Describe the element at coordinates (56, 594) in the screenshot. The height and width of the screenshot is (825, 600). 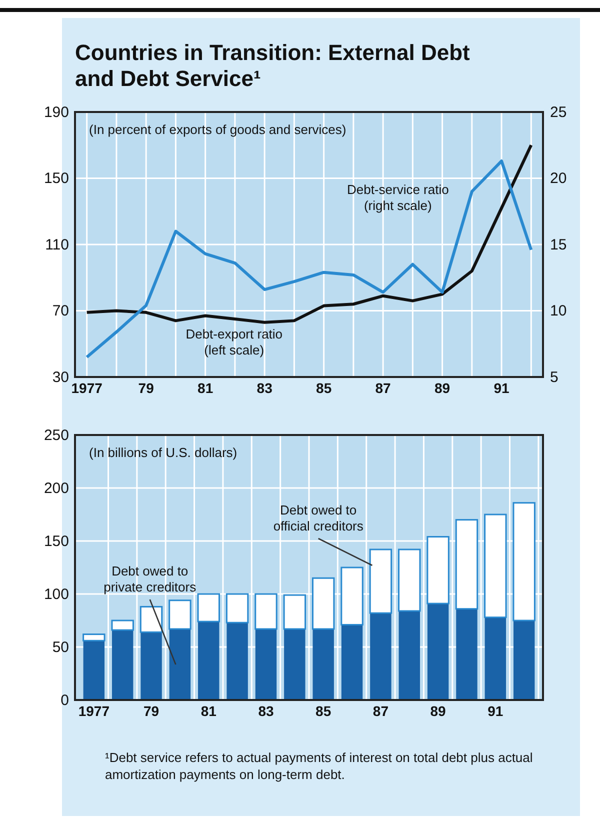
I see `y-tick-label: 100` at that location.